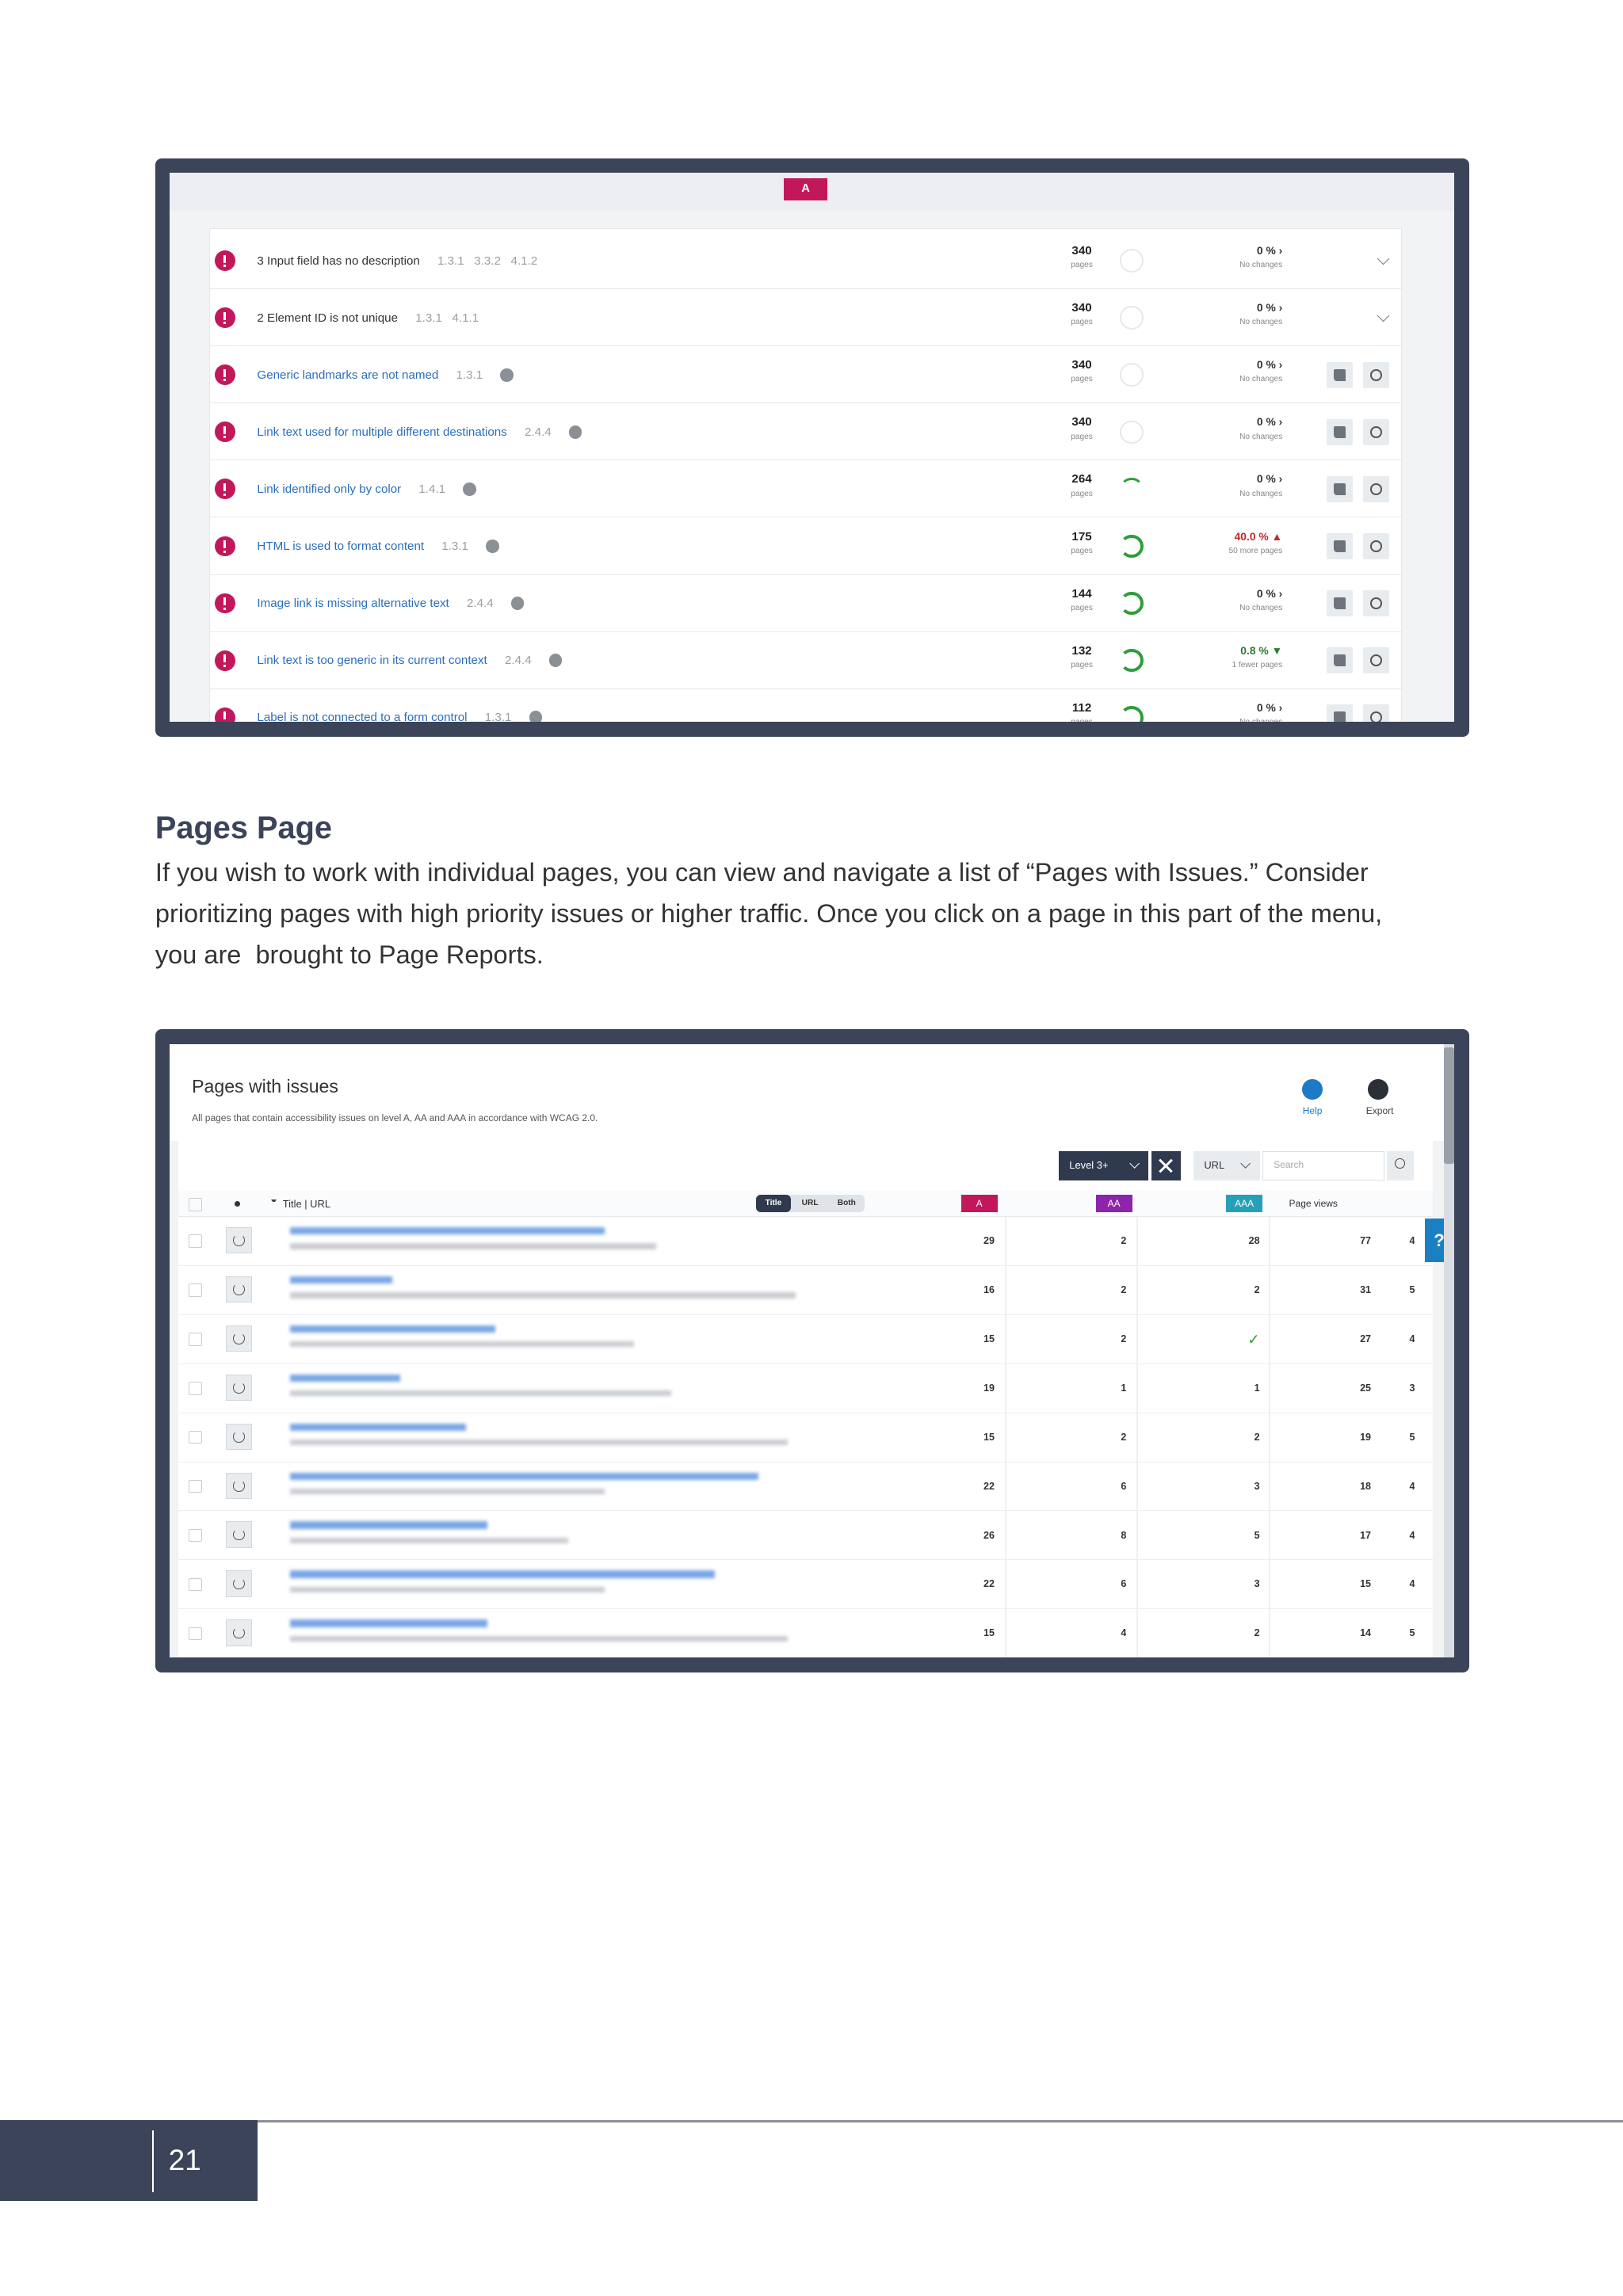 This screenshot has width=1623, height=2296. I want to click on level-badge: AA, so click(1113, 1204).